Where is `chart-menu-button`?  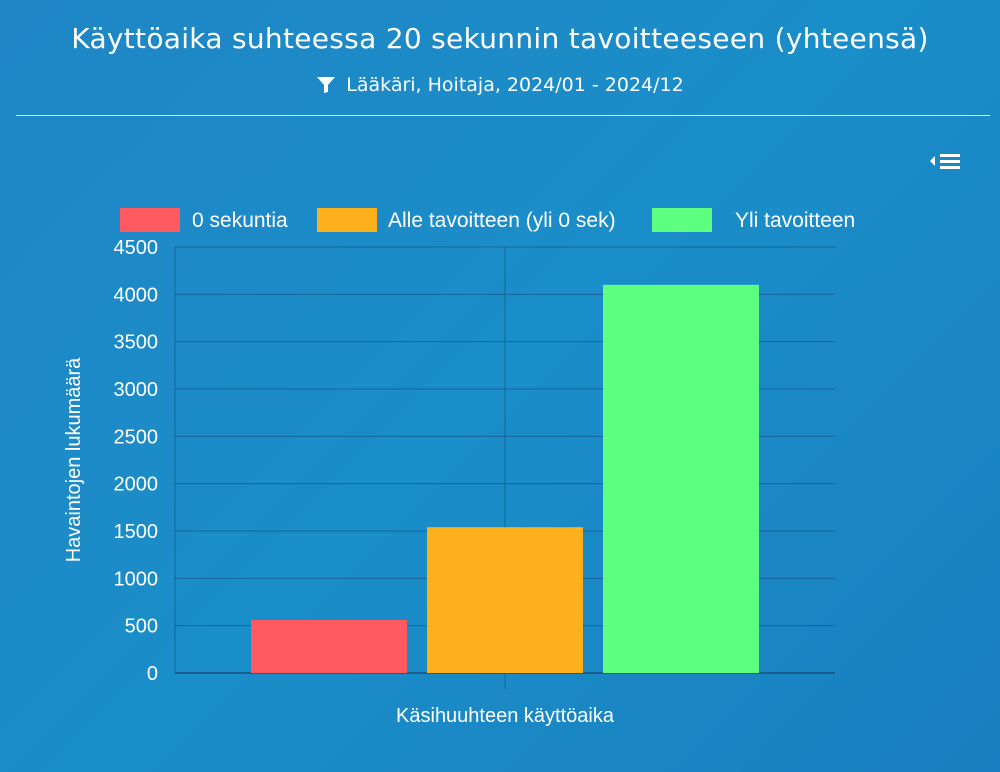 chart-menu-button is located at coordinates (949, 161).